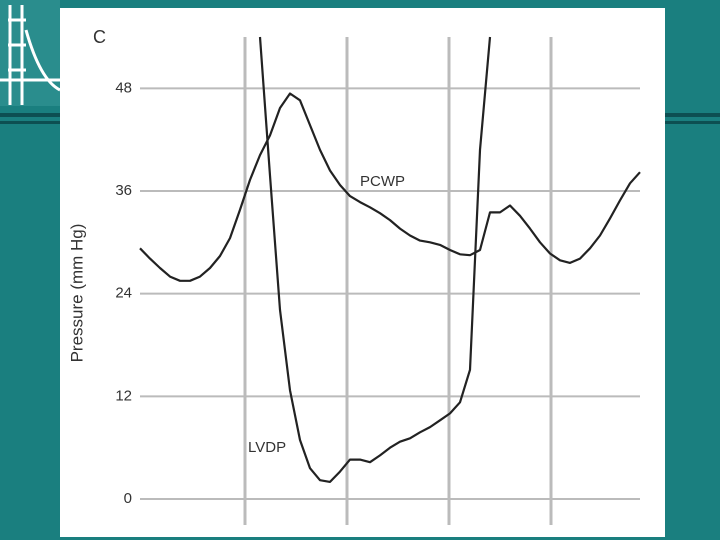 The width and height of the screenshot is (720, 540). Describe the element at coordinates (99, 37) in the screenshot. I see `panel-label: C` at that location.